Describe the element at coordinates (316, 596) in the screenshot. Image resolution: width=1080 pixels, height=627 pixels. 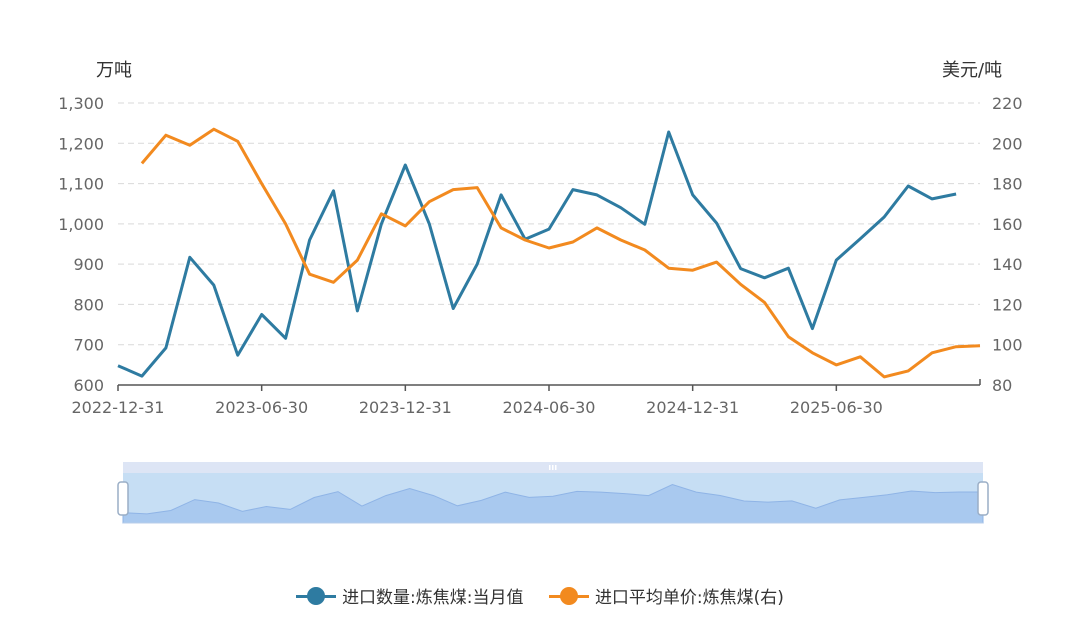
I see `legend-marker-import-volume` at that location.